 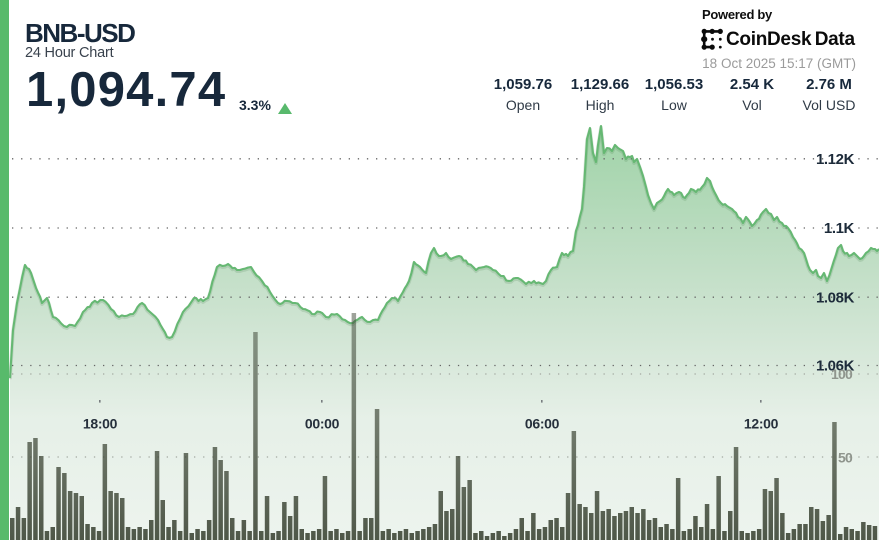 I want to click on svg-text: 1.1K, so click(x=839, y=228).